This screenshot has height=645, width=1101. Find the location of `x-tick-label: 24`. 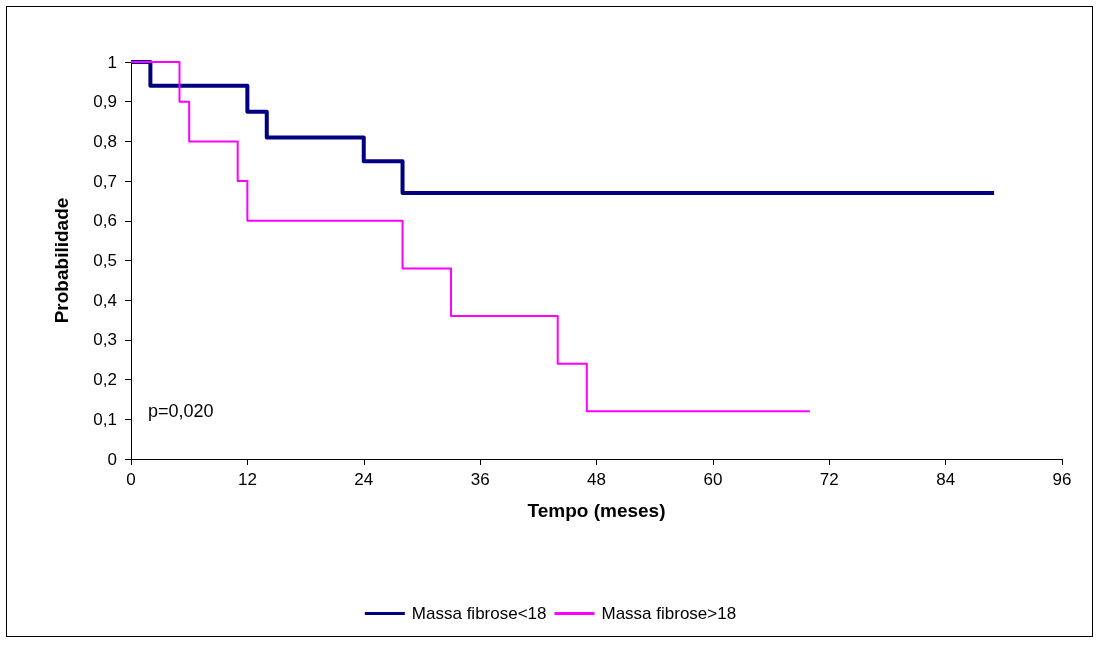

x-tick-label: 24 is located at coordinates (364, 479).